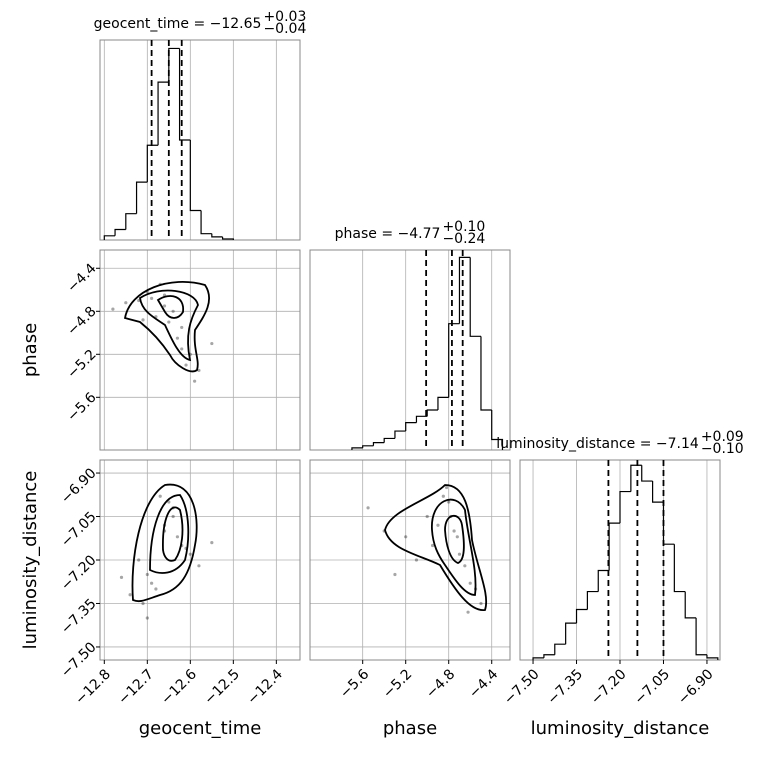 The height and width of the screenshot is (760, 760). I want to click on y-tick-label: −7.20, so click(79, 573).